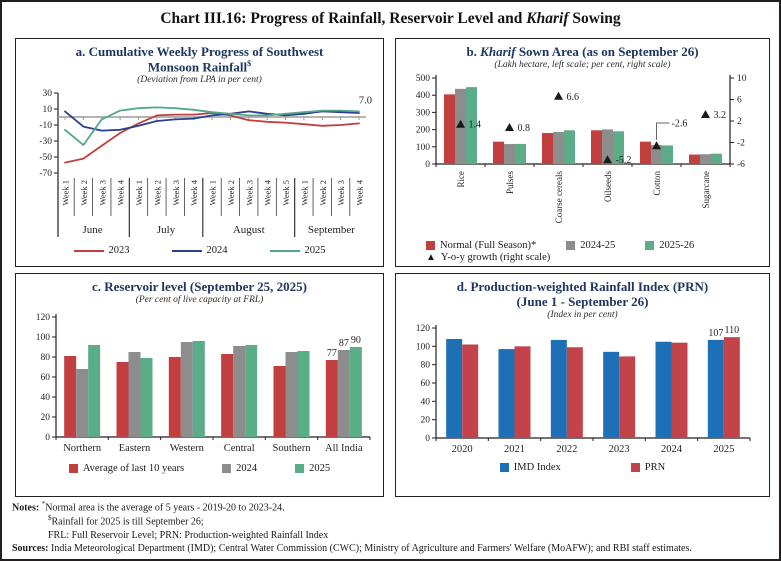 This screenshot has height=561, width=781. What do you see at coordinates (426, 402) in the screenshot?
I see `svg-text: 40` at bounding box center [426, 402].